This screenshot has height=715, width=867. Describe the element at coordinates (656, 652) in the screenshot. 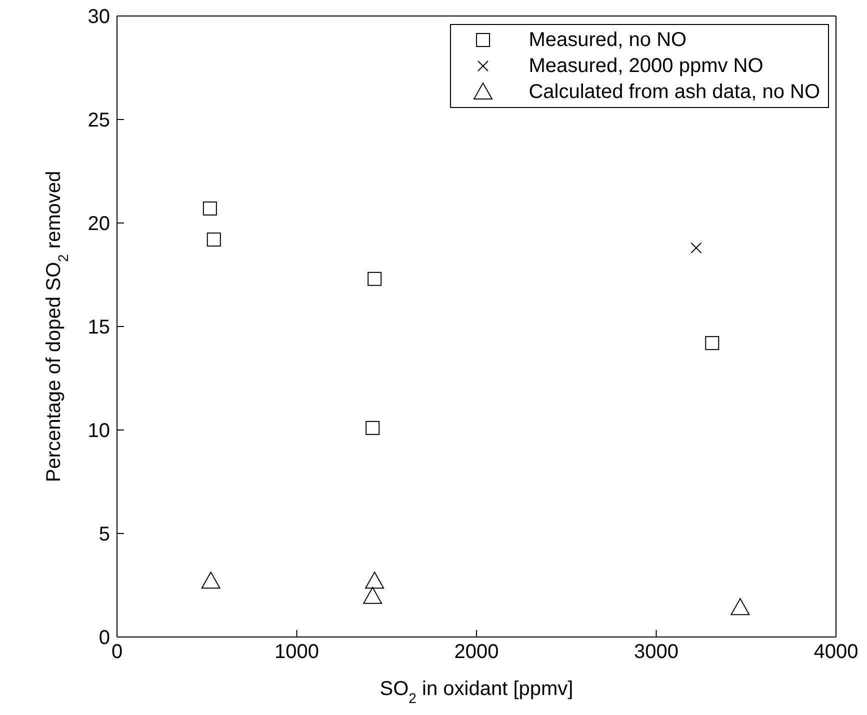

I see `x-tick-label: 3000` at that location.